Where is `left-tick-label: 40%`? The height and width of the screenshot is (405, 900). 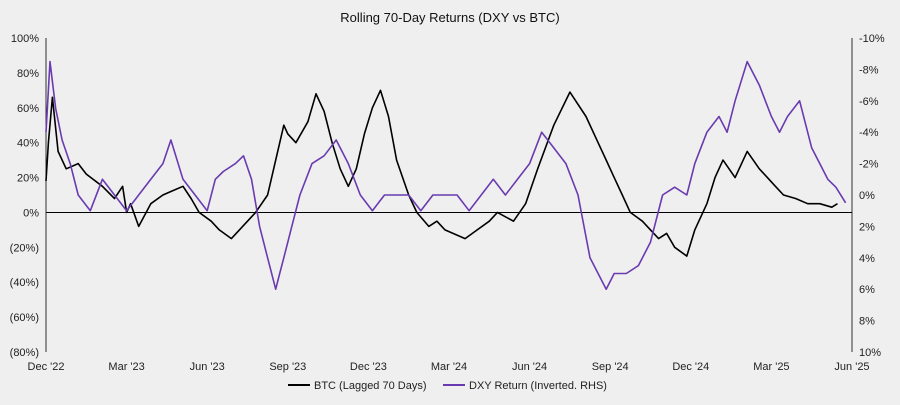
left-tick-label: 40% is located at coordinates (28, 144).